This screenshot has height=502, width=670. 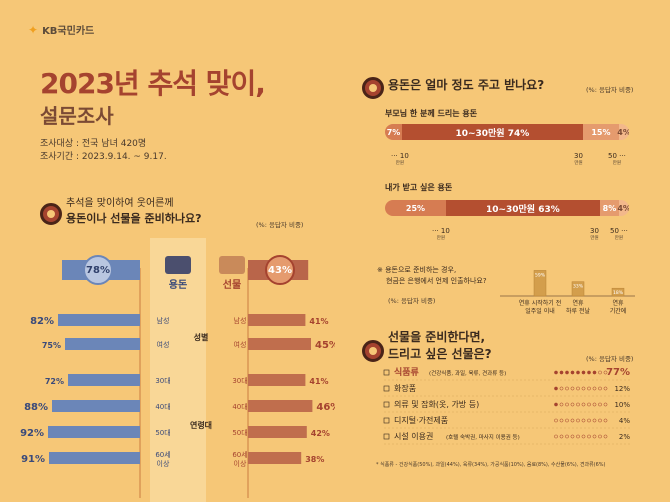 What do you see at coordinates (98, 270) in the screenshot?
I see `overall-left-circle` at bounding box center [98, 270].